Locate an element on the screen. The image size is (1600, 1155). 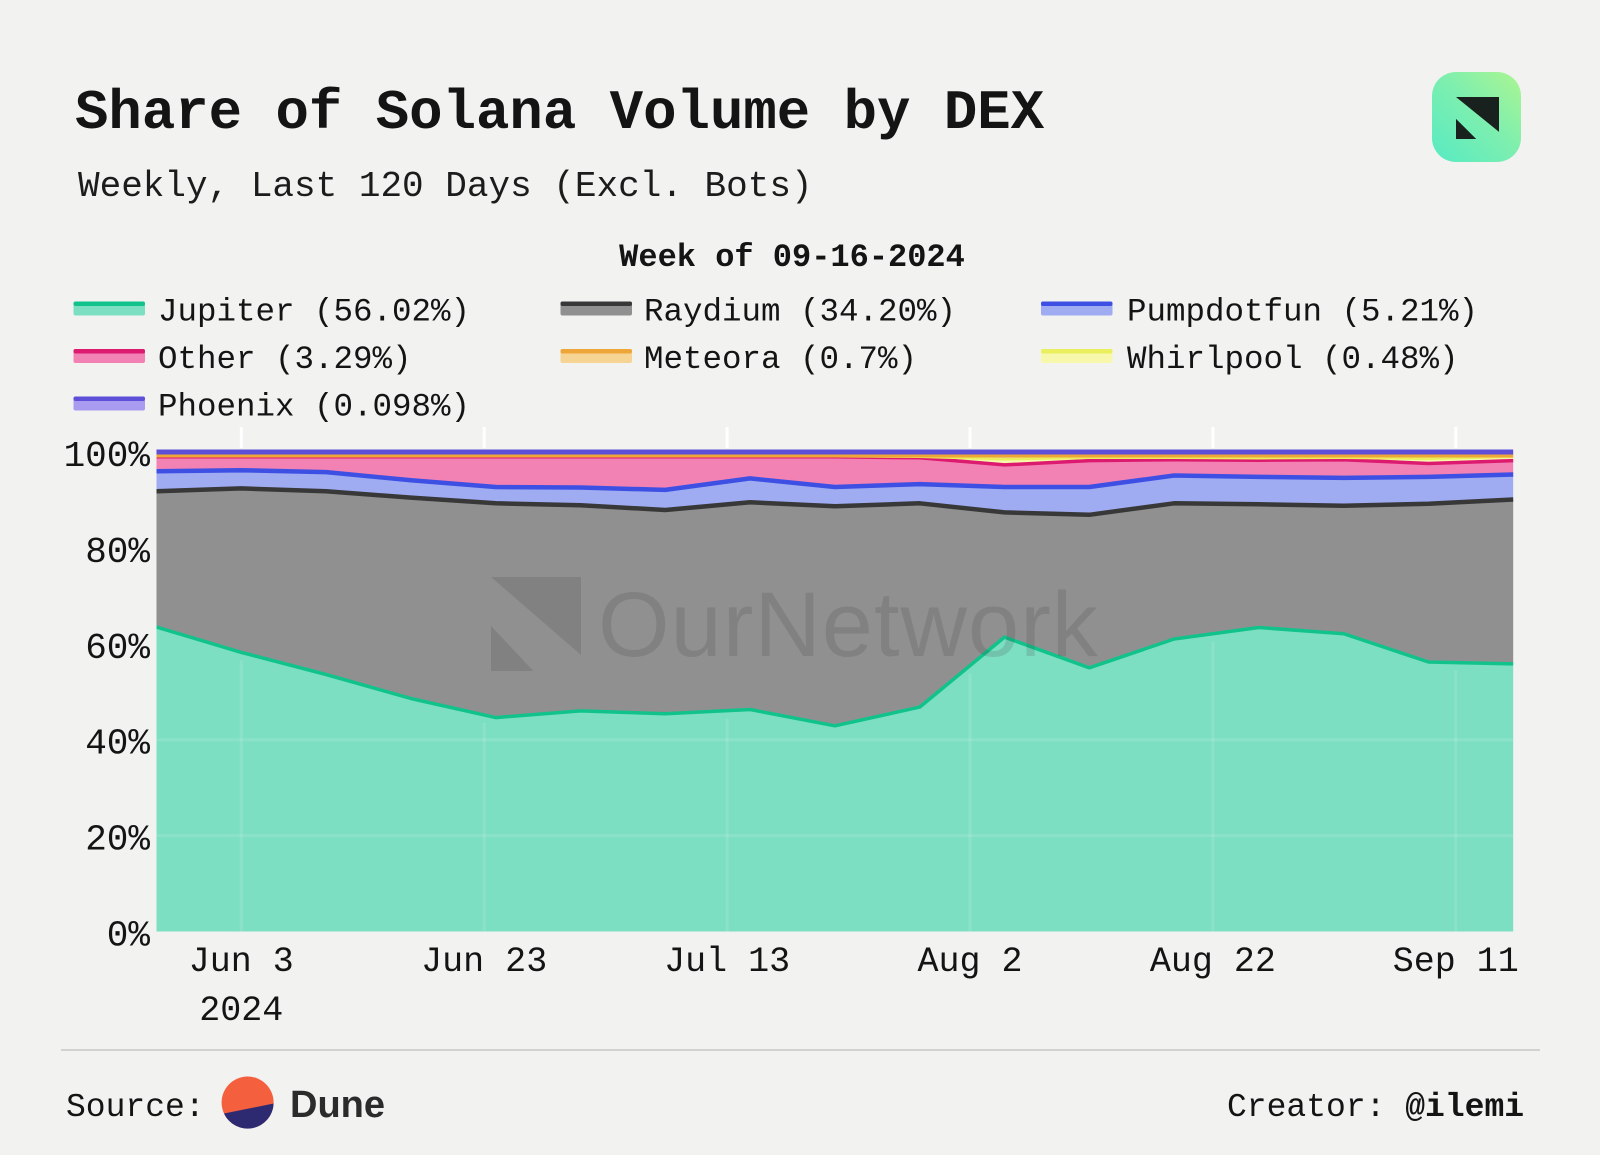
svg-text: Whirlpool (0.48%) is located at coordinates (1293, 359).